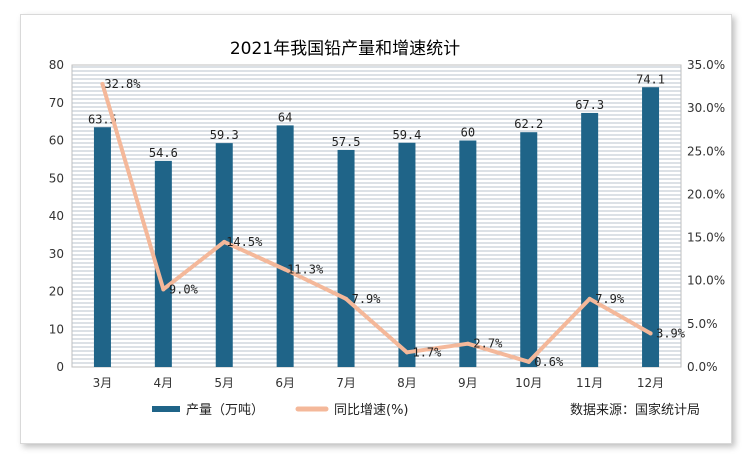 The width and height of the screenshot is (750, 458). What do you see at coordinates (671, 333) in the screenshot?
I see `line-data-label: 3.9%` at bounding box center [671, 333].